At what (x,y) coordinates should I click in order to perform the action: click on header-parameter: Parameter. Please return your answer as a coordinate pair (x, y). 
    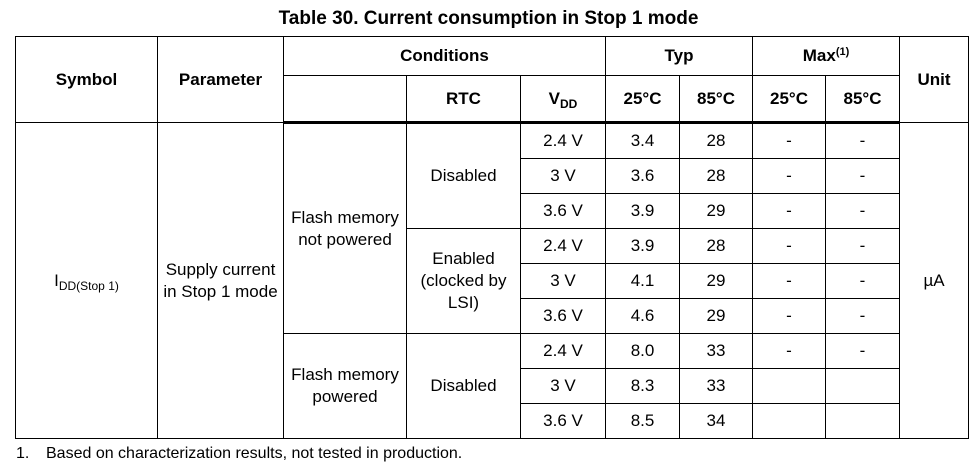
    Looking at the image, I should click on (220, 79).